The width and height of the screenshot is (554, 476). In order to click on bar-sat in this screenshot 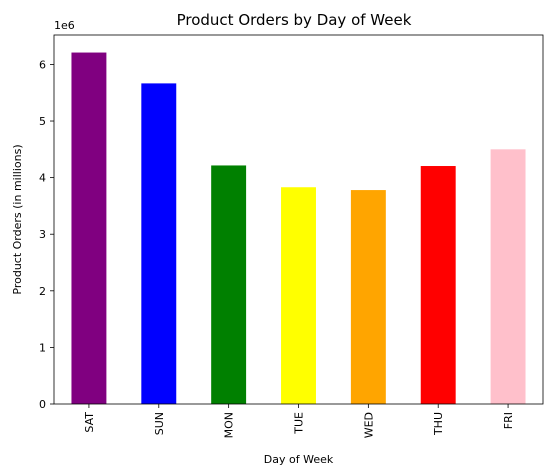, I will do `click(89, 228)`.